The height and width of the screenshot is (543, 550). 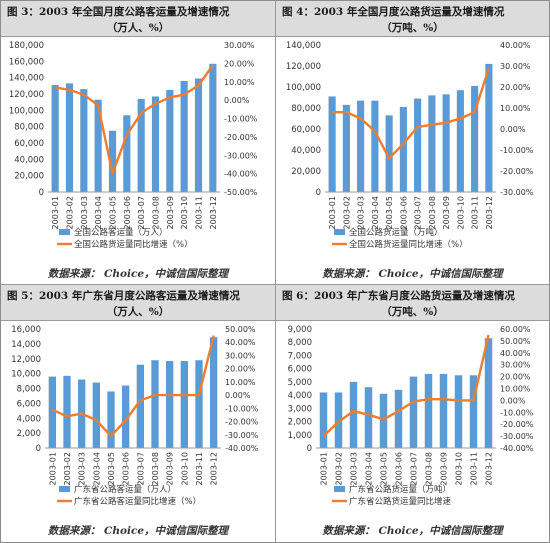 I want to click on x-tick-label: 2003-05, so click(x=113, y=212).